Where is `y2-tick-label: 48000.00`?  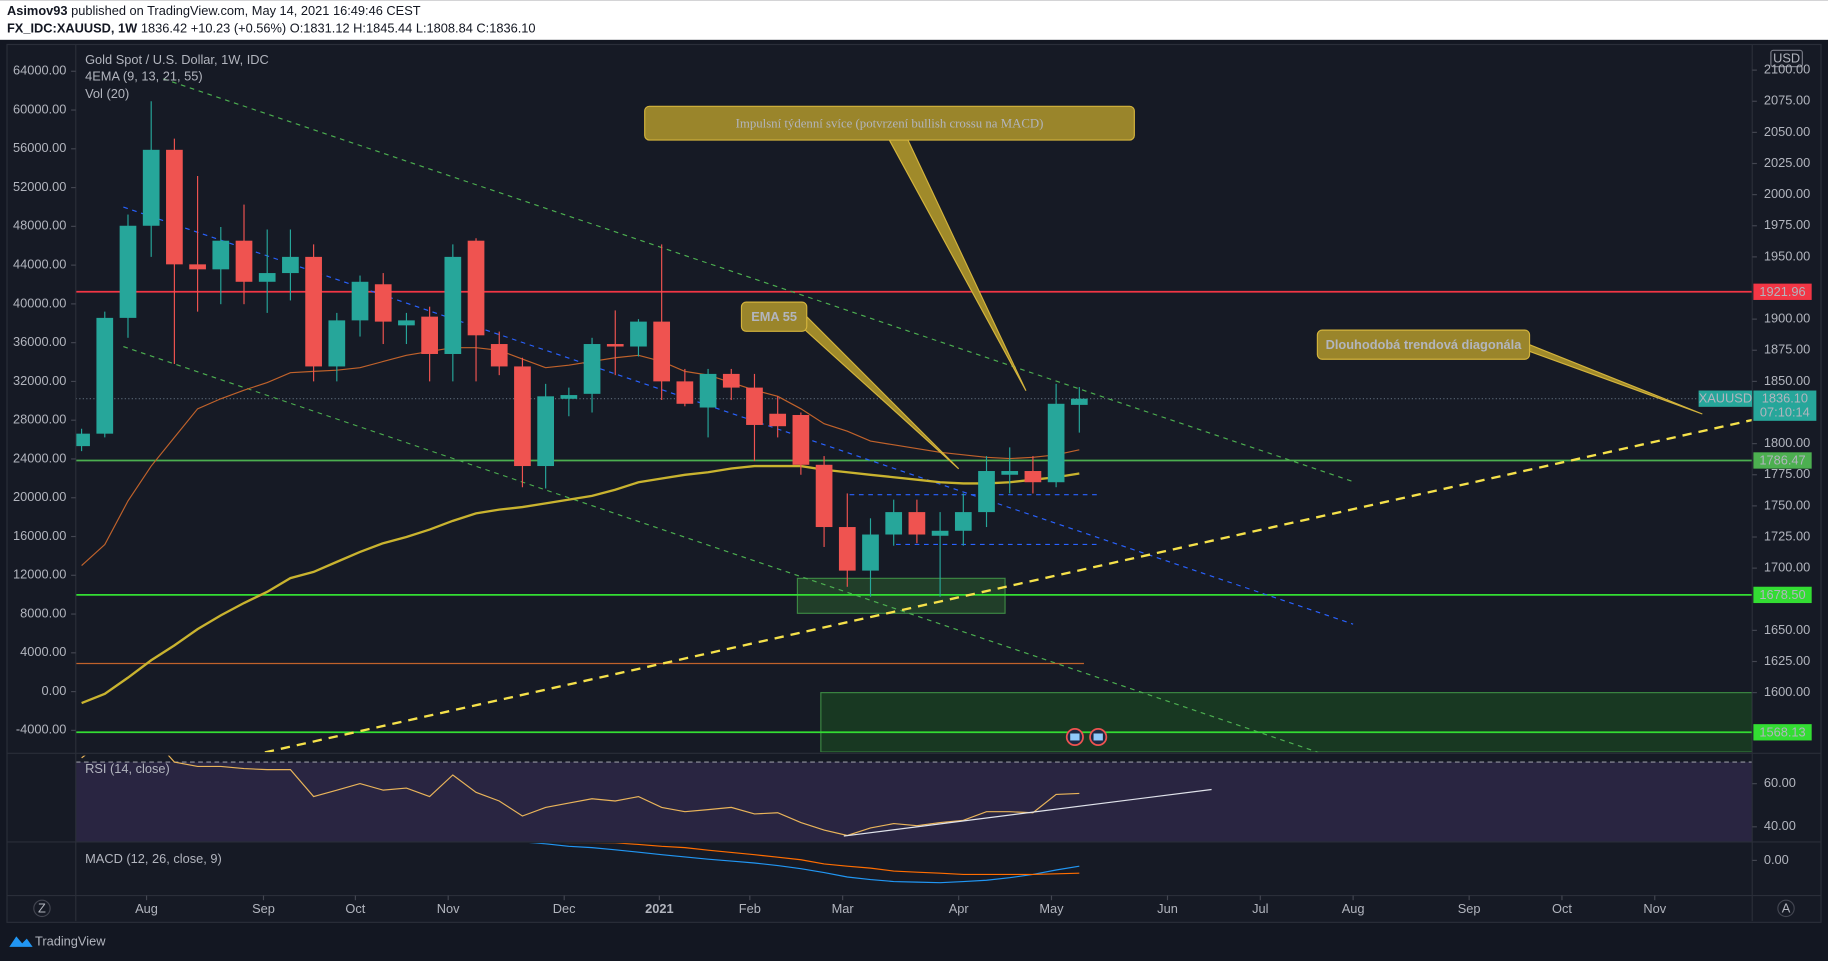
y2-tick-label: 48000.00 is located at coordinates (39, 225).